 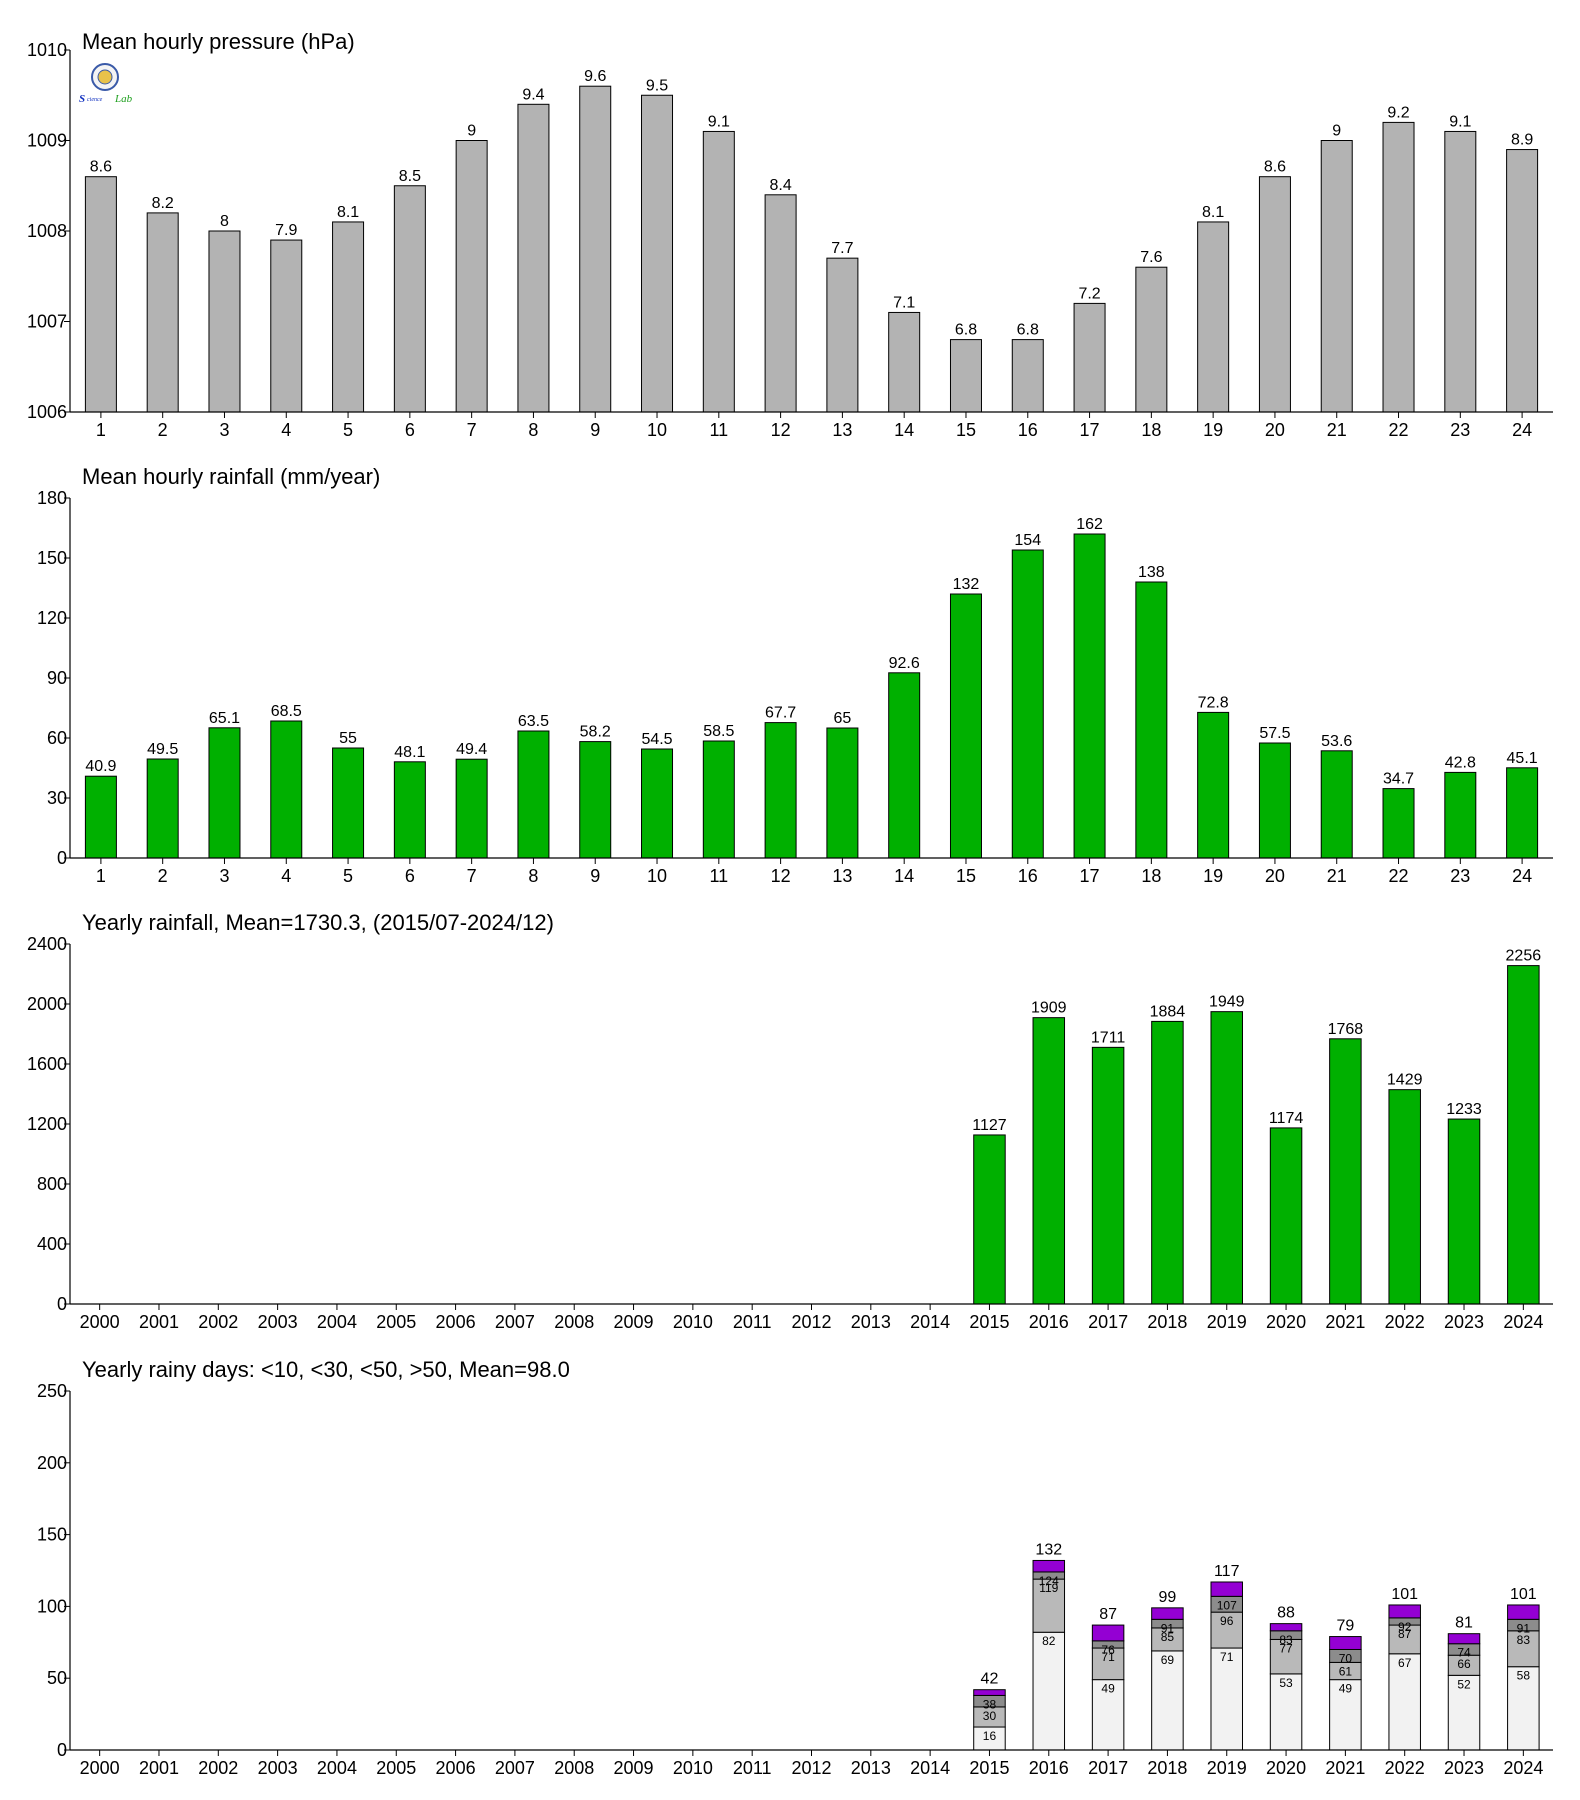 I want to click on bar-value-label: 1909, so click(x=1049, y=1008).